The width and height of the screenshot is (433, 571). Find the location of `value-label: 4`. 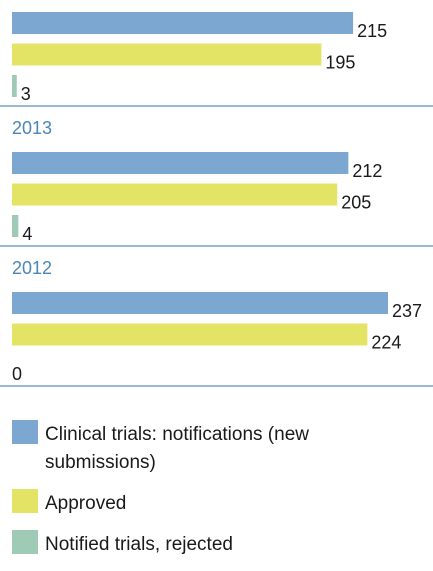

value-label: 4 is located at coordinates (27, 234).